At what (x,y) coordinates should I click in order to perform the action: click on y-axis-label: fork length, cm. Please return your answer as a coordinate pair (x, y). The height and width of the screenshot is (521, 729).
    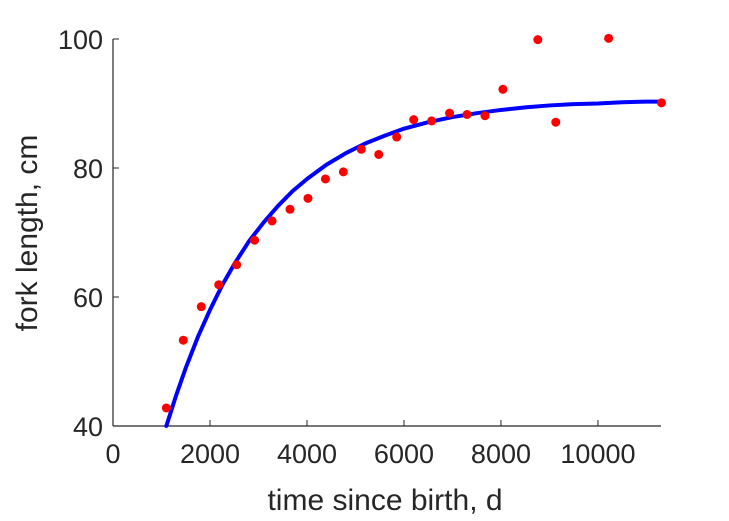
    Looking at the image, I should click on (27, 233).